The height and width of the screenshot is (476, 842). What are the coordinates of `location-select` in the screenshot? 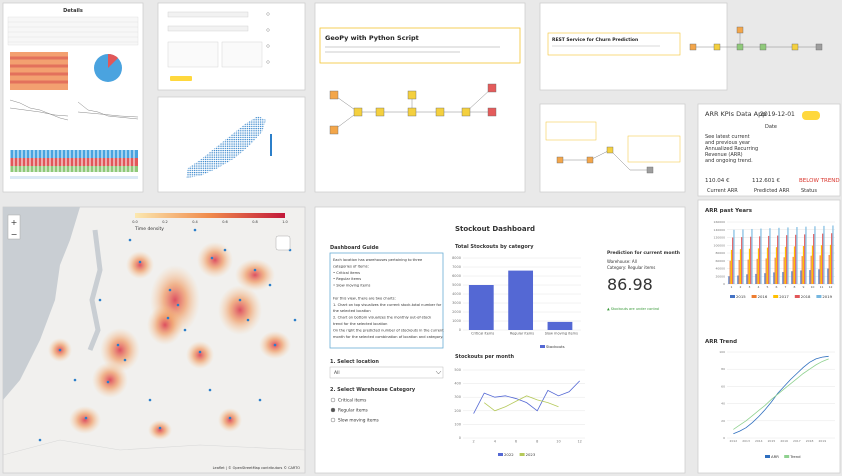 It's located at (386, 372).